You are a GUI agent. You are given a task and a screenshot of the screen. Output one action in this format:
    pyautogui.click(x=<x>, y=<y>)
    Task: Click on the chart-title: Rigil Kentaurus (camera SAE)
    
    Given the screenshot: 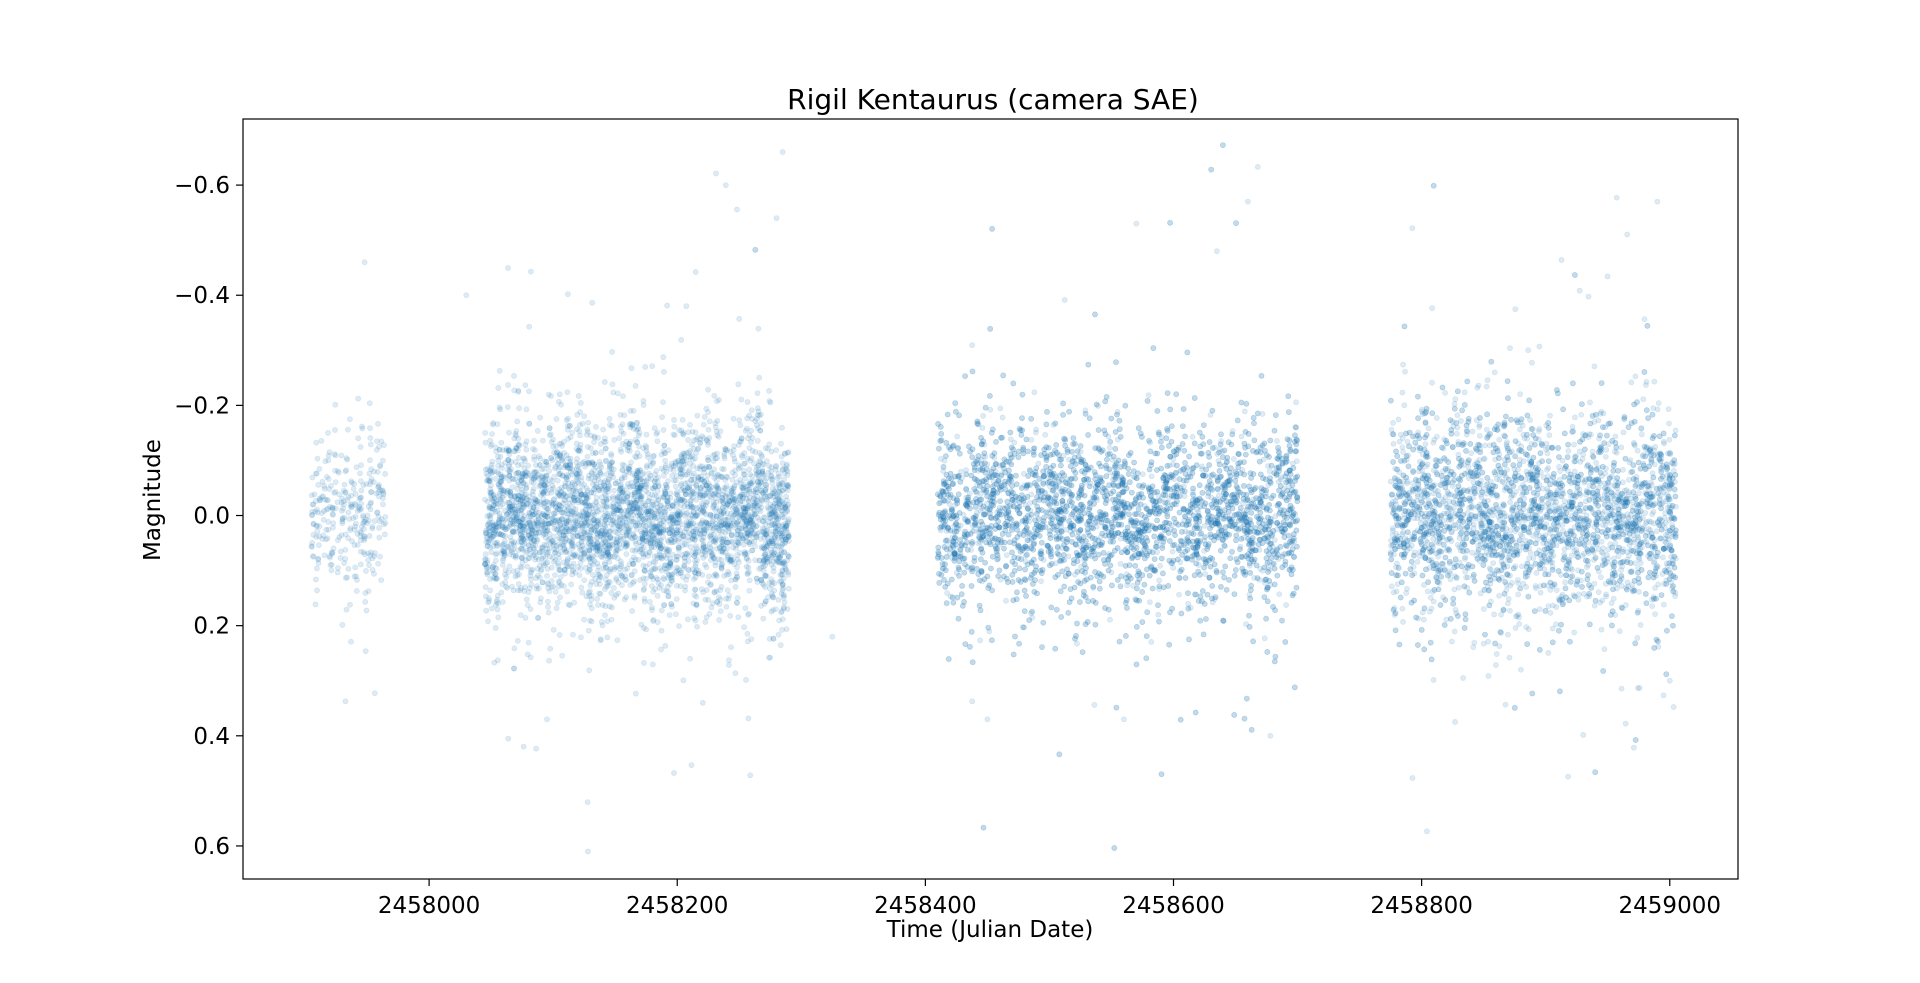 What is the action you would take?
    pyautogui.click(x=993, y=99)
    